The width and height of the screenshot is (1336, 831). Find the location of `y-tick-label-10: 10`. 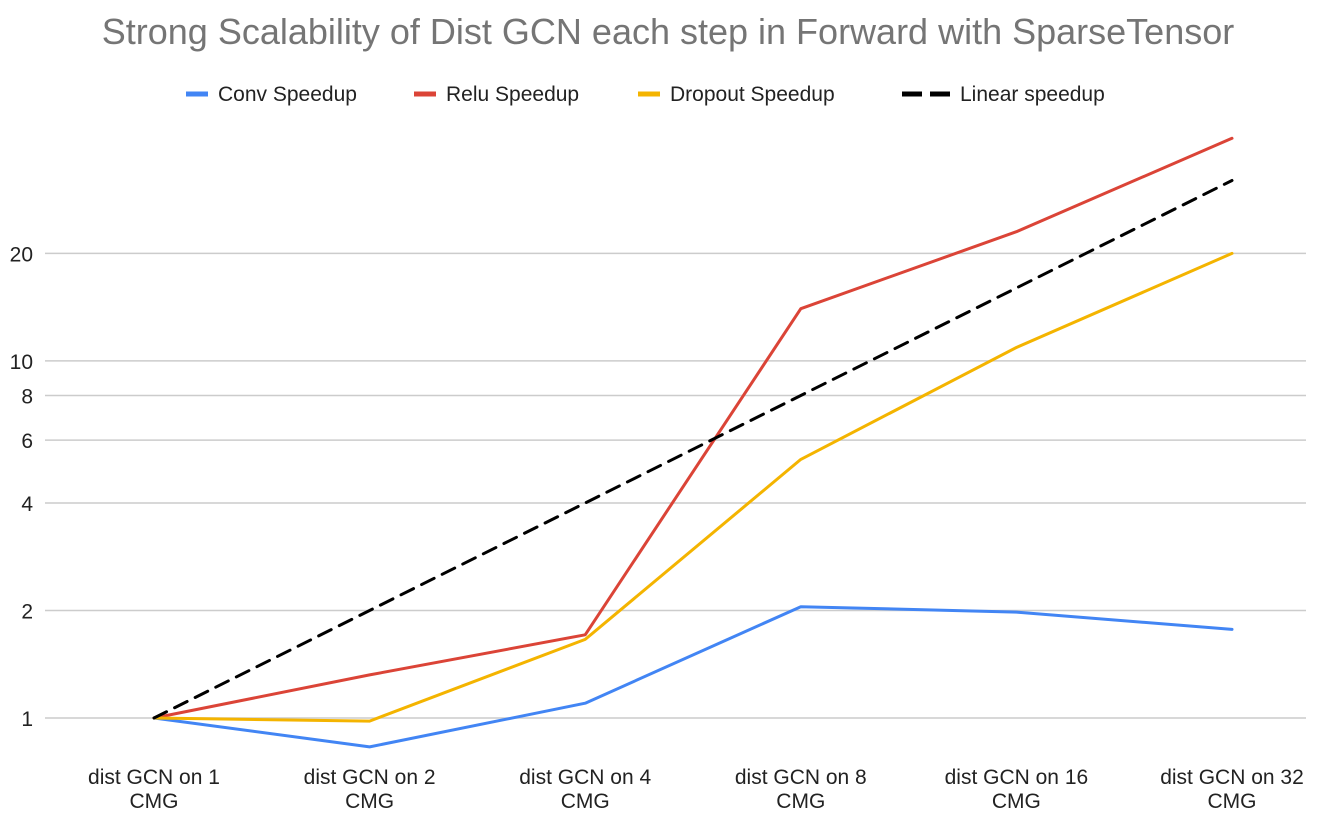

y-tick-label-10: 10 is located at coordinates (21, 362).